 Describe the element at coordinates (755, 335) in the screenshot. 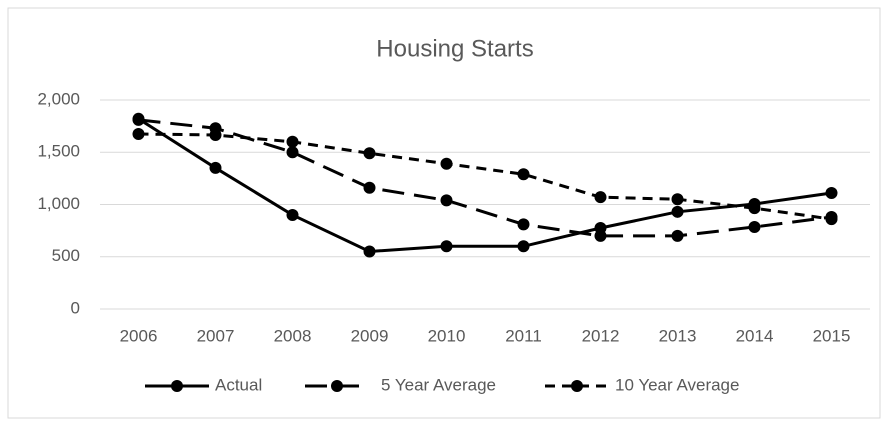

I see `x-tick-label: 2014` at that location.